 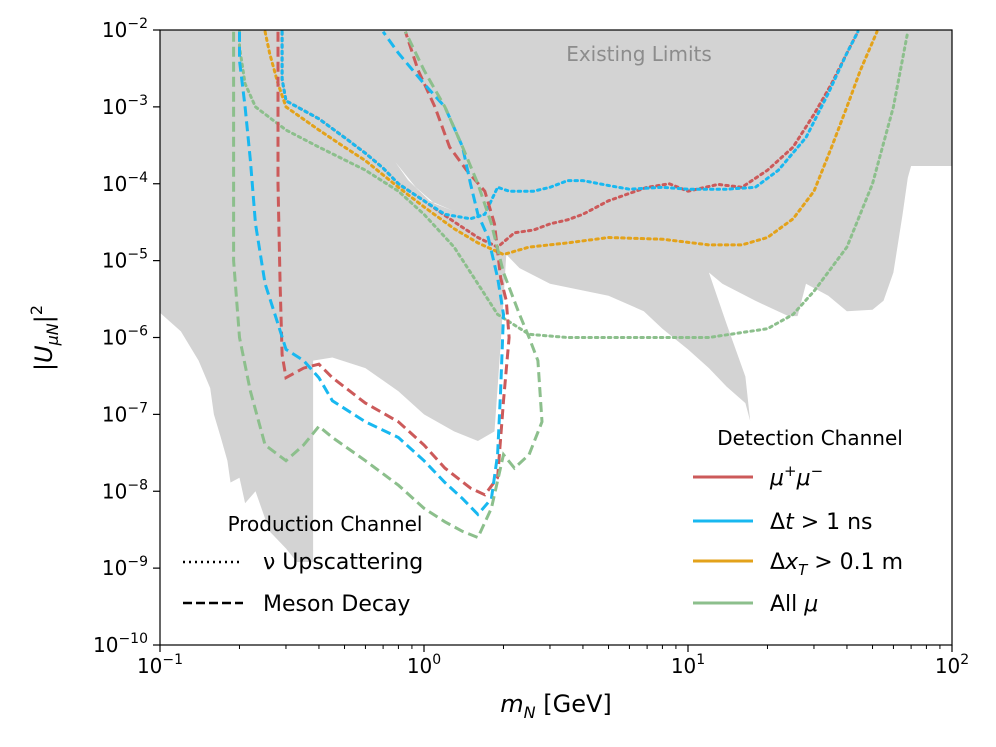 I want to click on y-tick-label: 10⁻⁸, so click(x=125, y=490).